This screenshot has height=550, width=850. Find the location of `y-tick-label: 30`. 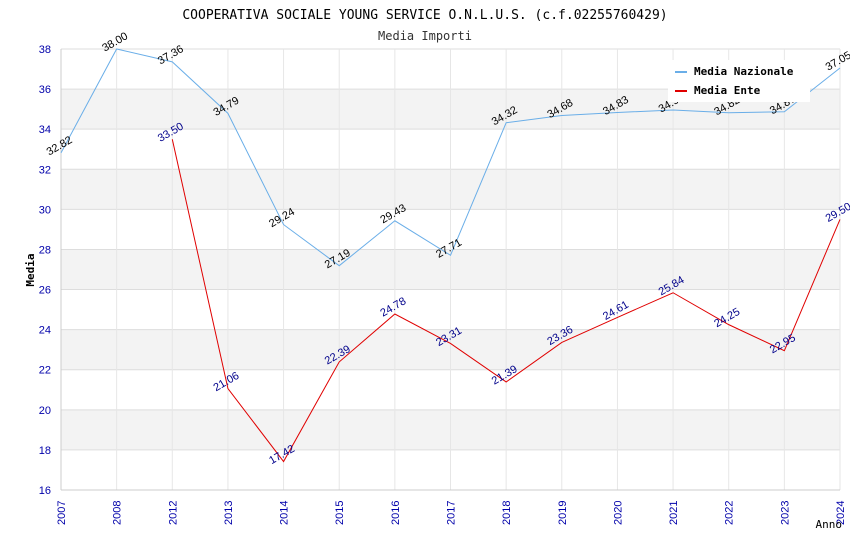

y-tick-label: 30 is located at coordinates (45, 210).